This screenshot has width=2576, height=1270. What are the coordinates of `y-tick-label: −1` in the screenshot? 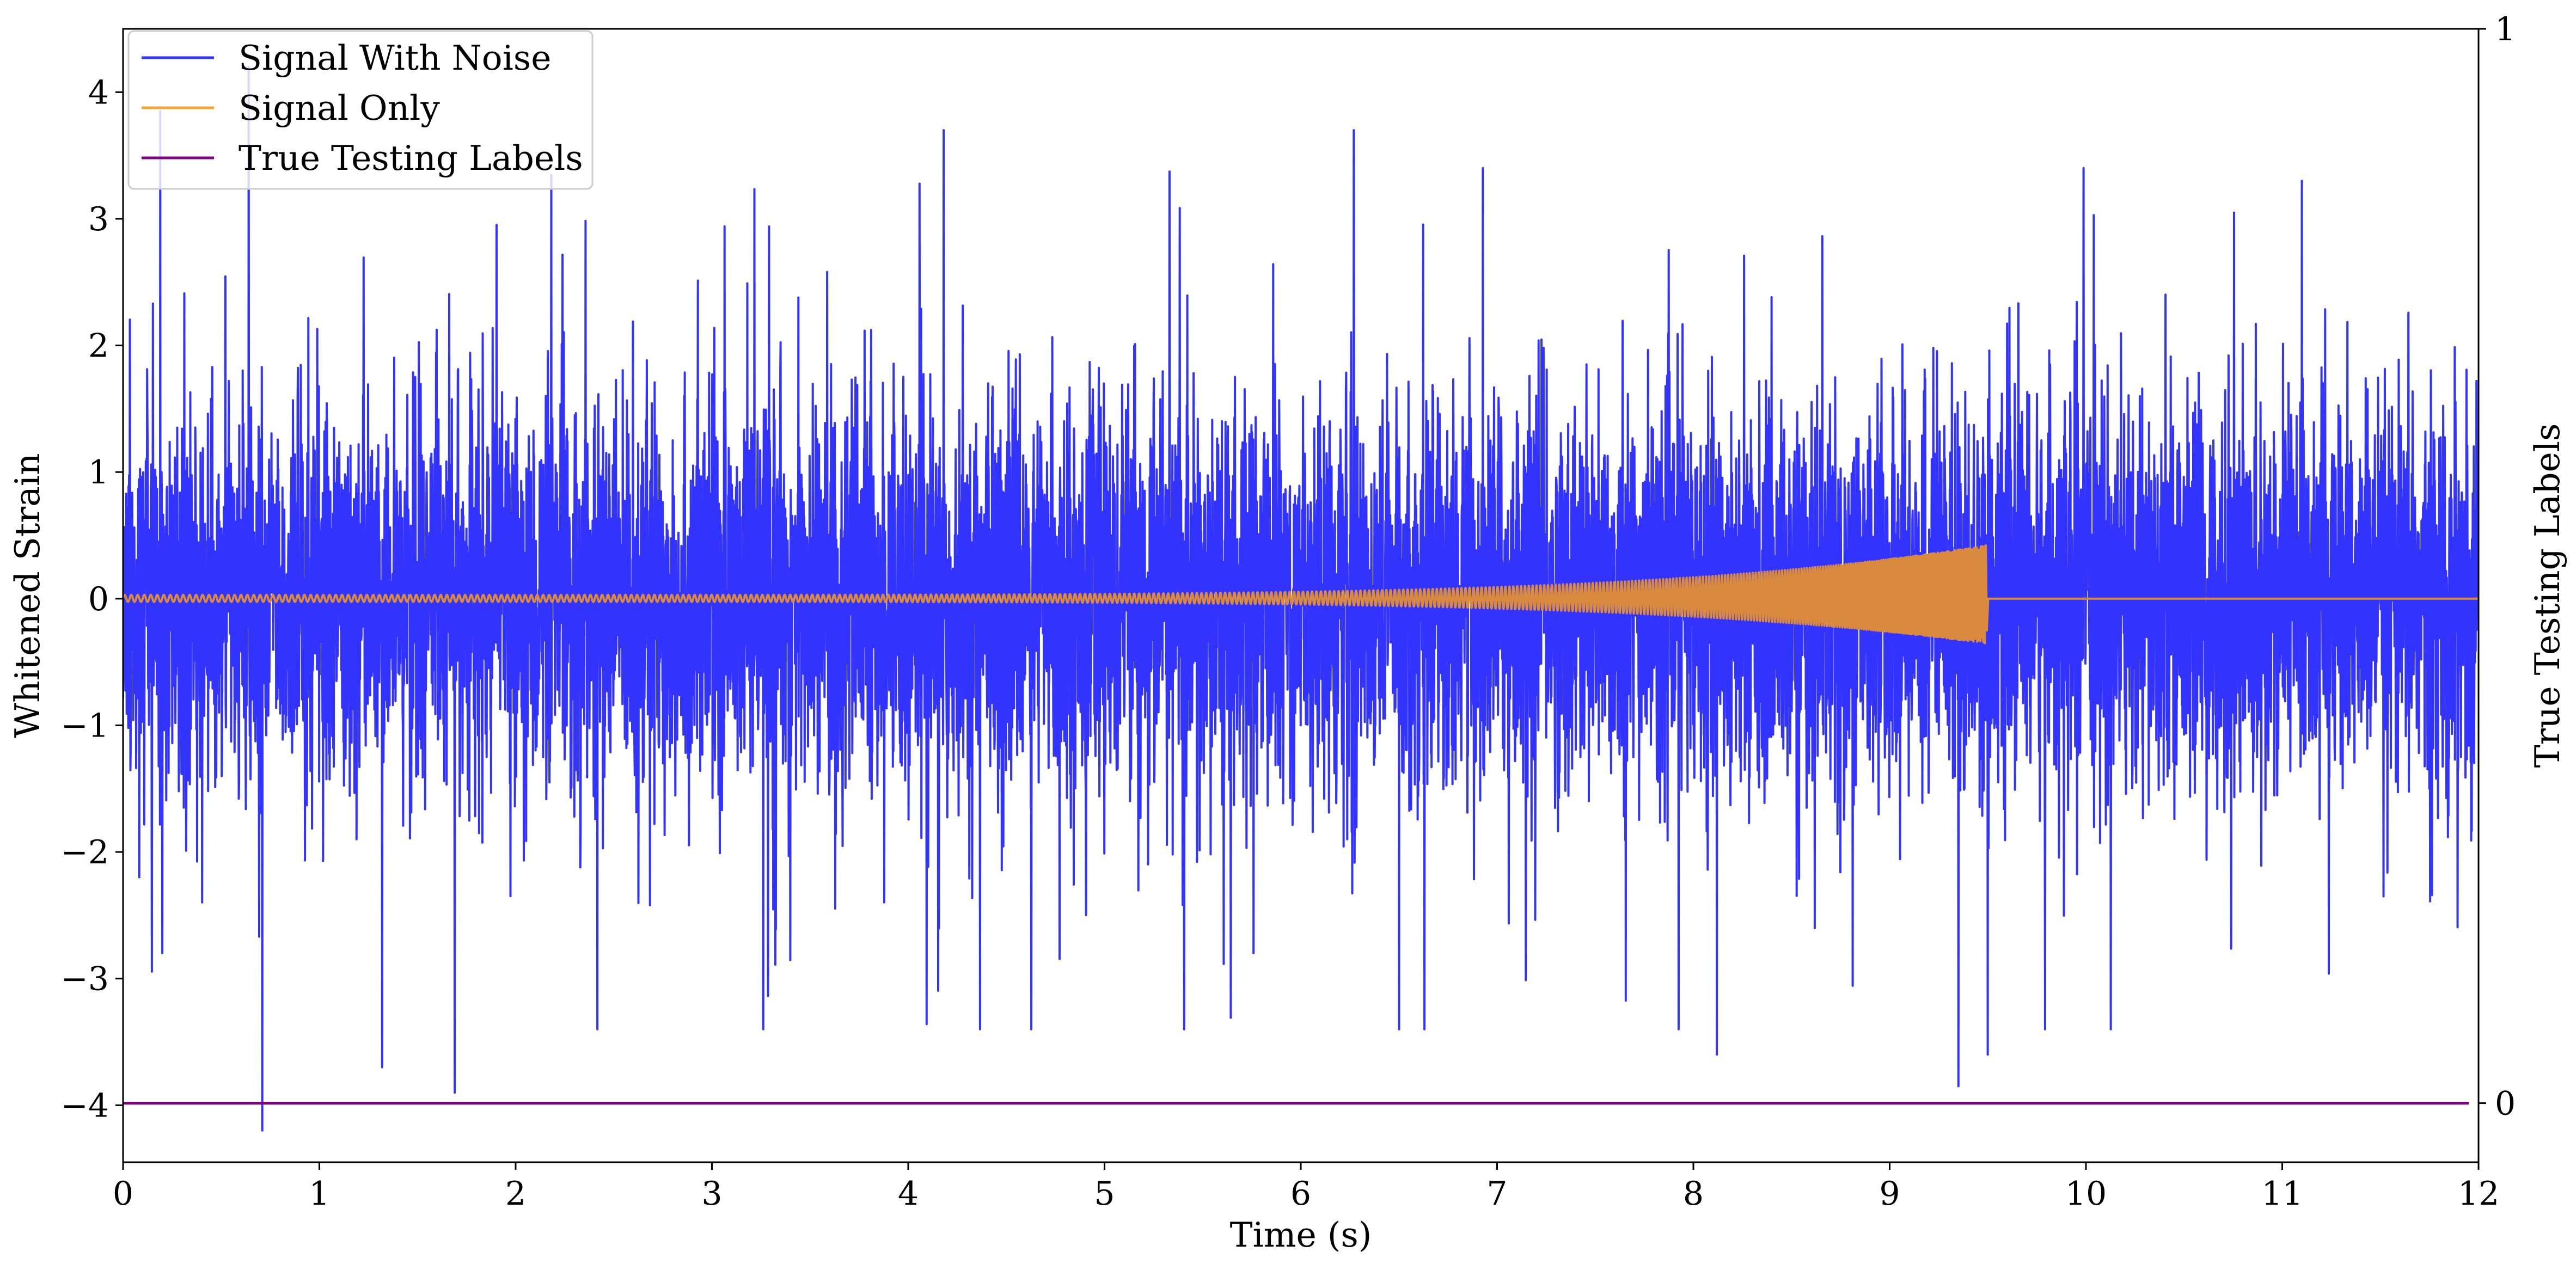 It's located at (85, 726).